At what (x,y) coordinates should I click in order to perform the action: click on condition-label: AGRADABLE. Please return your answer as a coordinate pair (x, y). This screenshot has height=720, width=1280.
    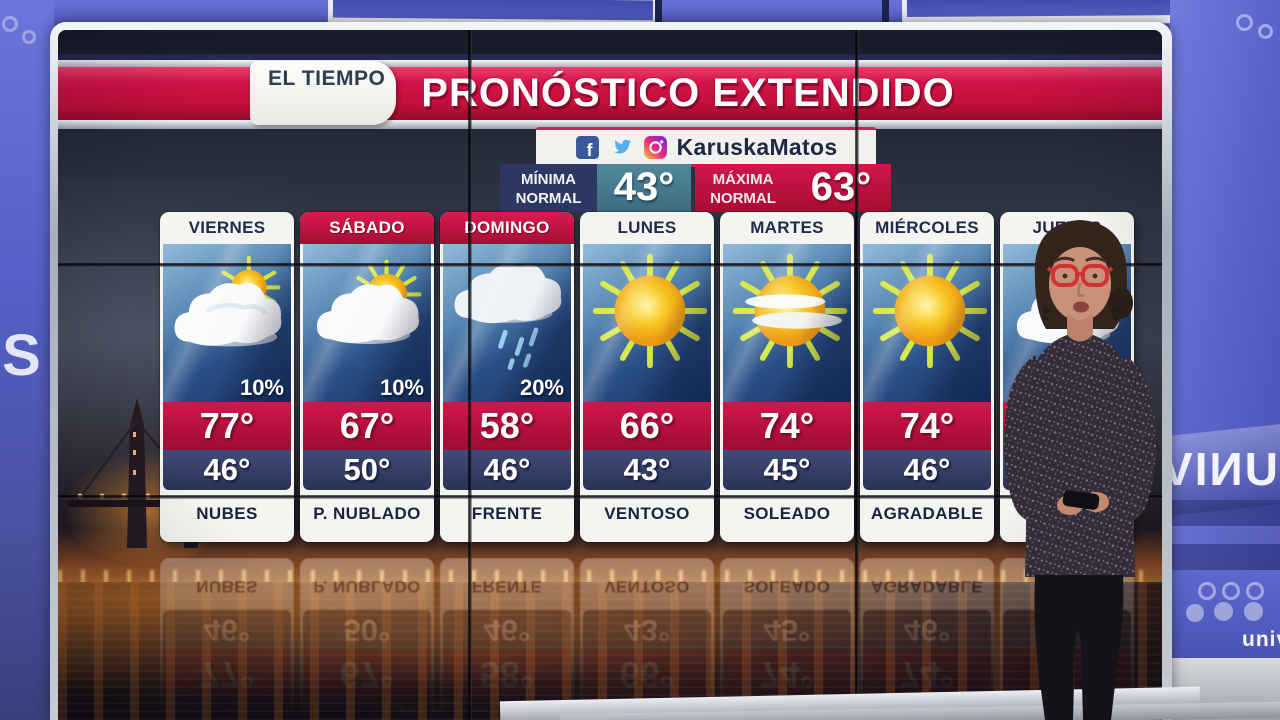
    Looking at the image, I should click on (927, 513).